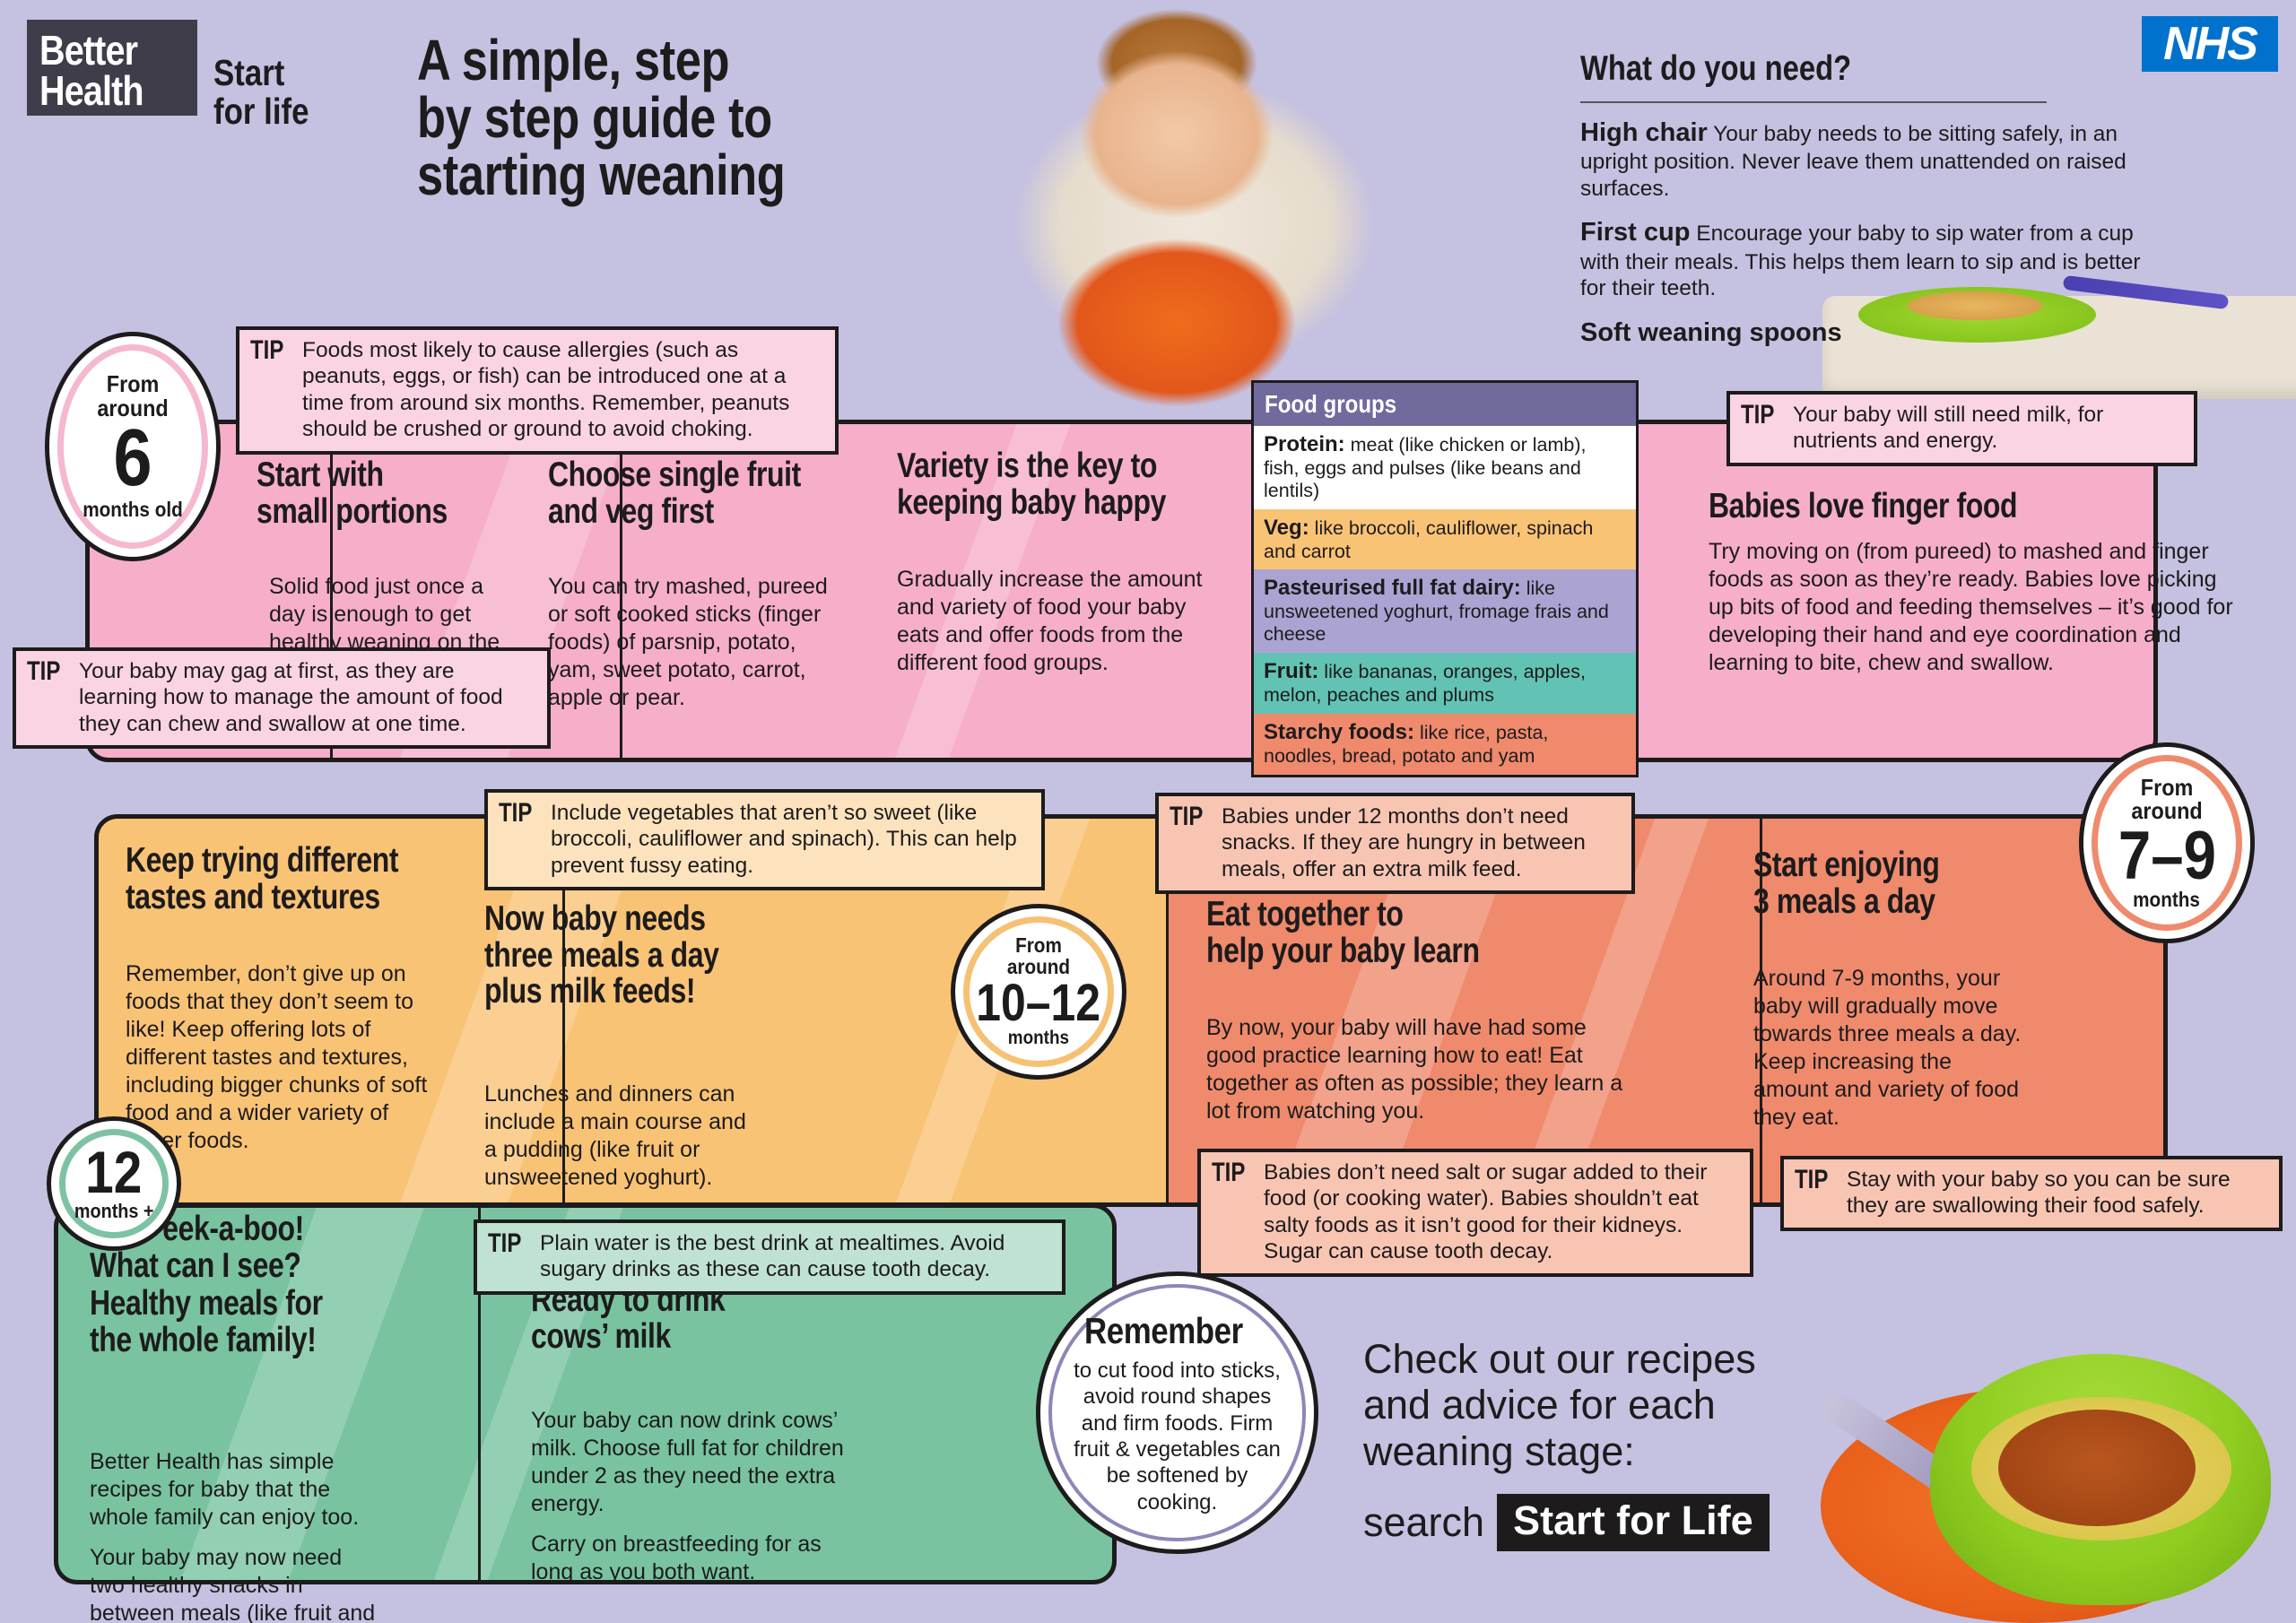 The width and height of the screenshot is (2296, 1623). What do you see at coordinates (674, 475) in the screenshot?
I see `card-heading-line1: Choose single fruit` at bounding box center [674, 475].